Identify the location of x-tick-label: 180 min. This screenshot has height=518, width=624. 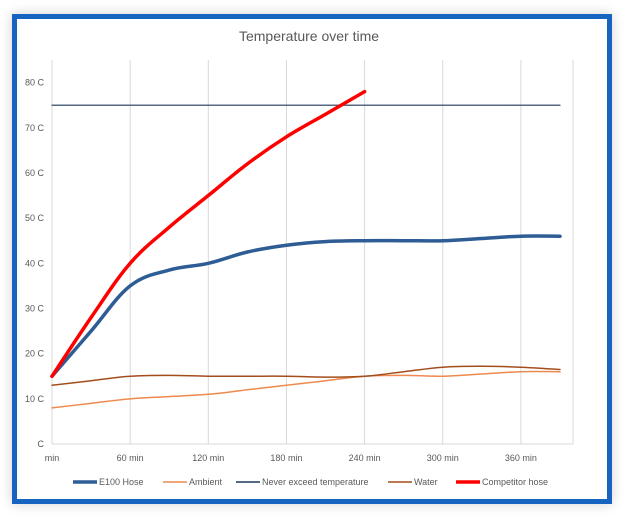
(286, 458).